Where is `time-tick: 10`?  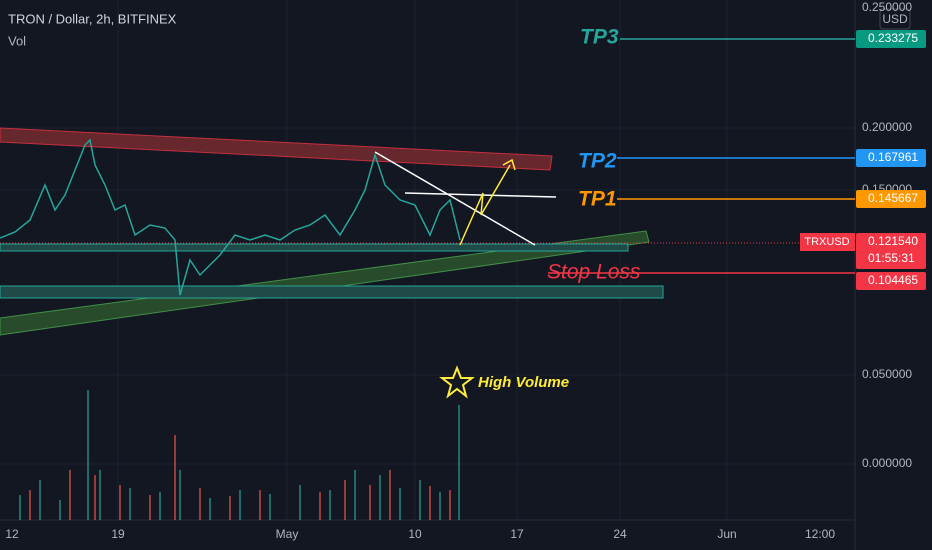 time-tick: 10 is located at coordinates (415, 534).